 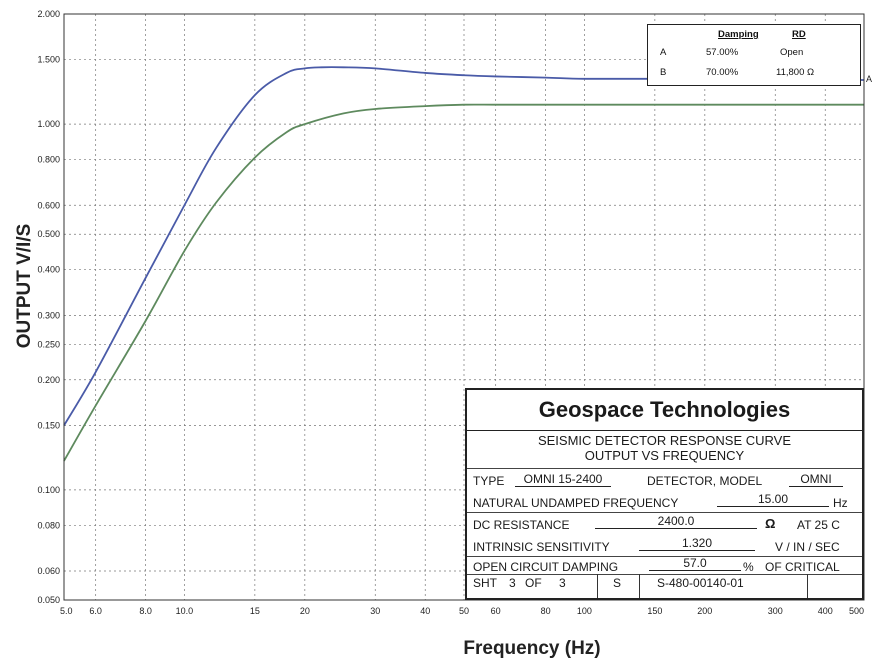 What do you see at coordinates (799, 34) in the screenshot?
I see `legend-header-rd: RD` at bounding box center [799, 34].